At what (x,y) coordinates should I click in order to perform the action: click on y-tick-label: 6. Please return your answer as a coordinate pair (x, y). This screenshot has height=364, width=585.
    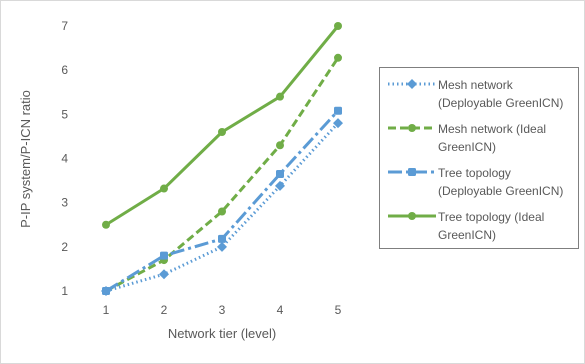
    Looking at the image, I should click on (64, 70).